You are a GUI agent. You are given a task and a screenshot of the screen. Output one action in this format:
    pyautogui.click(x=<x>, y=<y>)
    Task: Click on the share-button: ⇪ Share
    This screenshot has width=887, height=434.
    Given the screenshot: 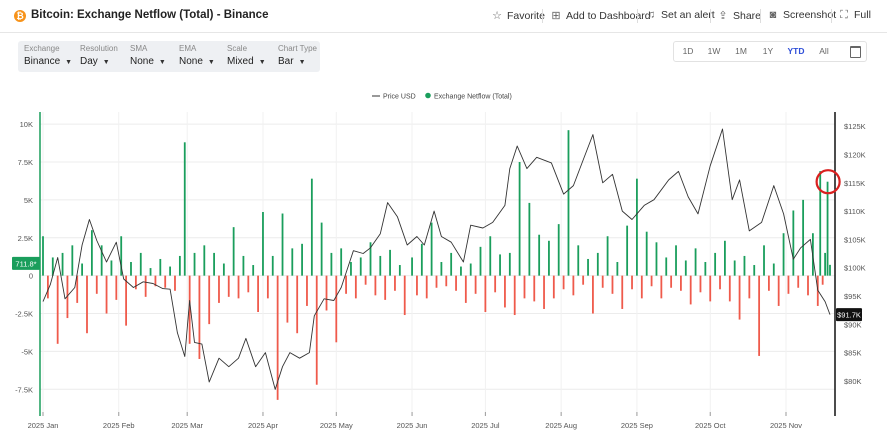 What is the action you would take?
    pyautogui.click(x=739, y=15)
    